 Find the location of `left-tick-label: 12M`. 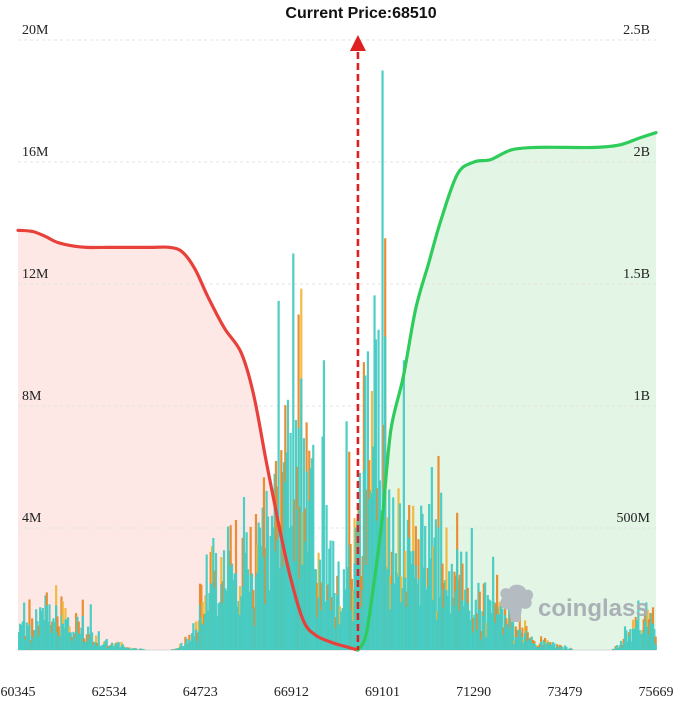

left-tick-label: 12M is located at coordinates (35, 274).